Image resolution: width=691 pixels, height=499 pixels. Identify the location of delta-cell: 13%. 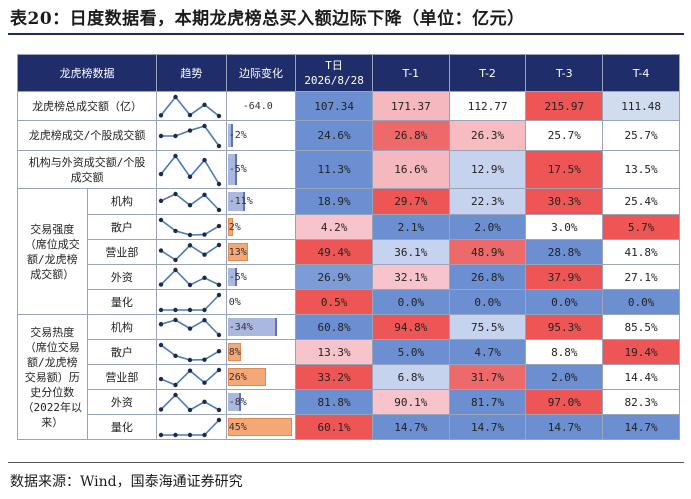
(261, 252).